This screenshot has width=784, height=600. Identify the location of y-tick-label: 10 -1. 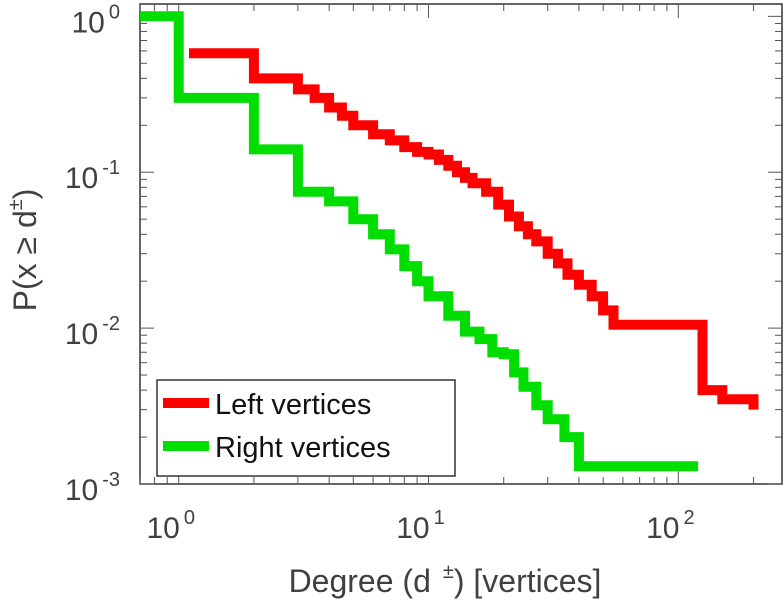
(92, 176).